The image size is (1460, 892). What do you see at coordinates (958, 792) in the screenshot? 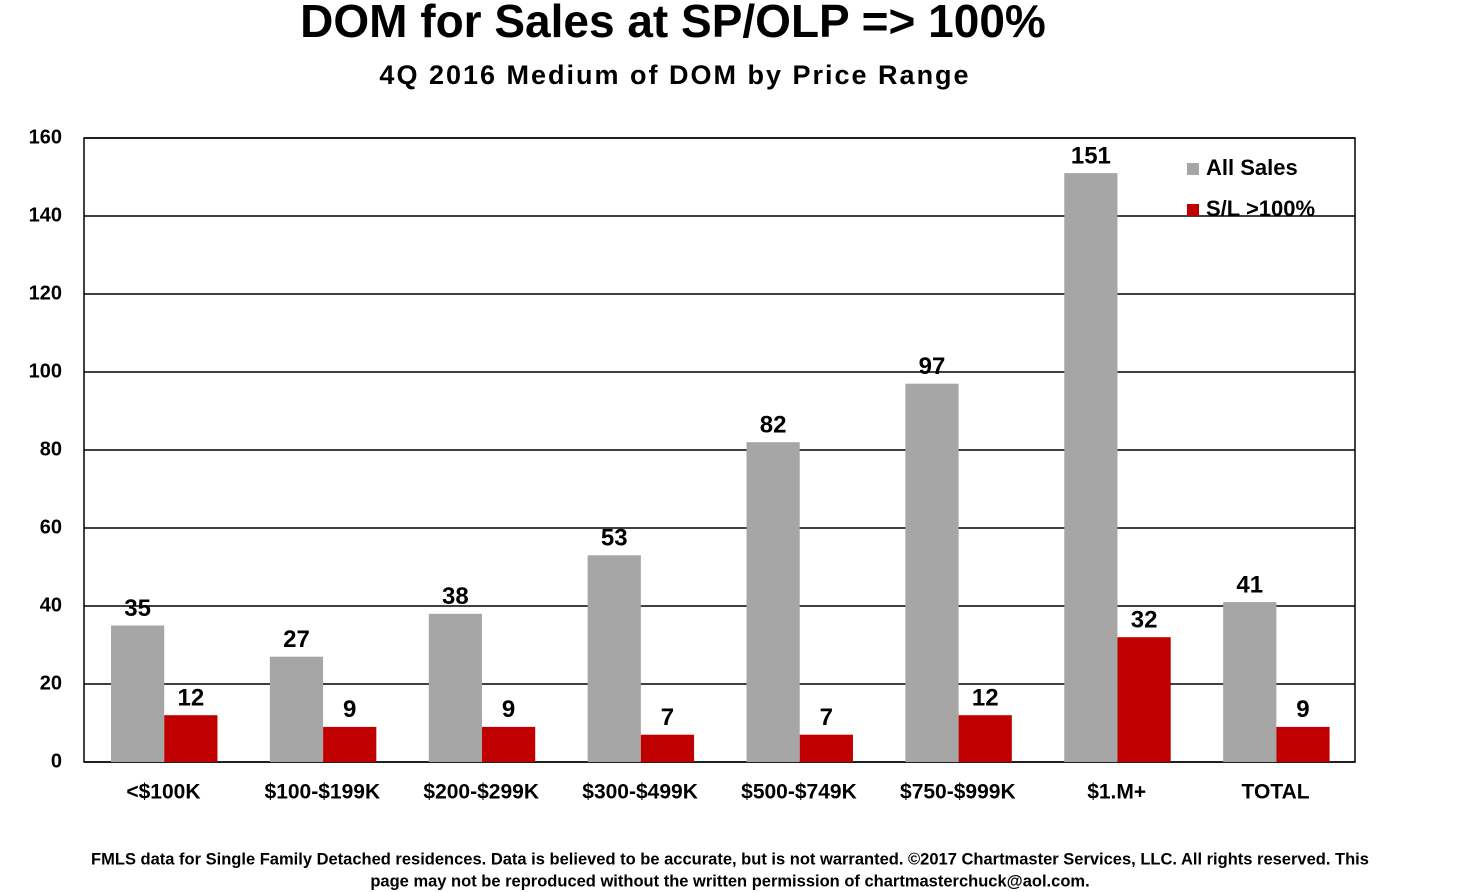
I see `x-tick-label: $750-$999K` at bounding box center [958, 792].